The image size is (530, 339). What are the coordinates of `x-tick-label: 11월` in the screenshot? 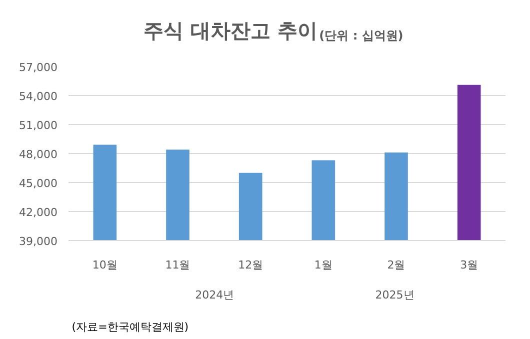 It's located at (177, 265).